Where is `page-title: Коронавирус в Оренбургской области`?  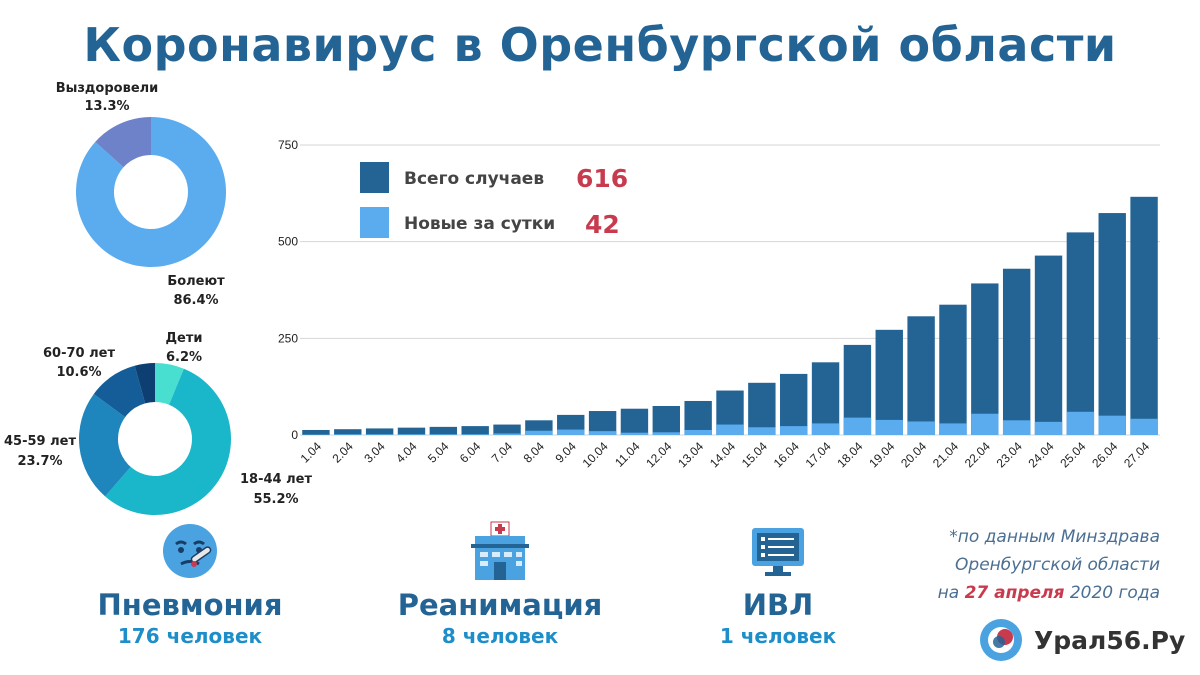
page-title: Коронавирус в Оренбургской области is located at coordinates (600, 45).